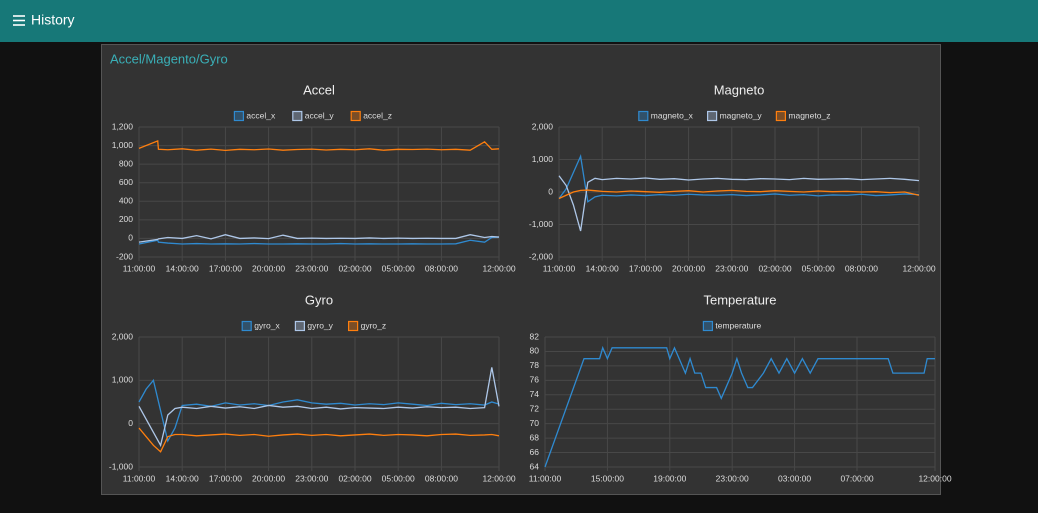 This screenshot has width=1038, height=513. I want to click on y-tick-label: 82, so click(535, 336).